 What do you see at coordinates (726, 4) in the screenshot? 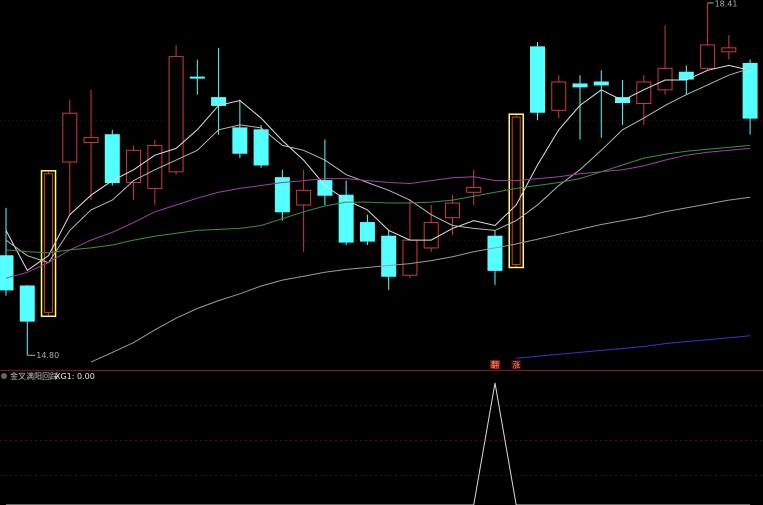
I see `max-label: 18.41` at bounding box center [726, 4].